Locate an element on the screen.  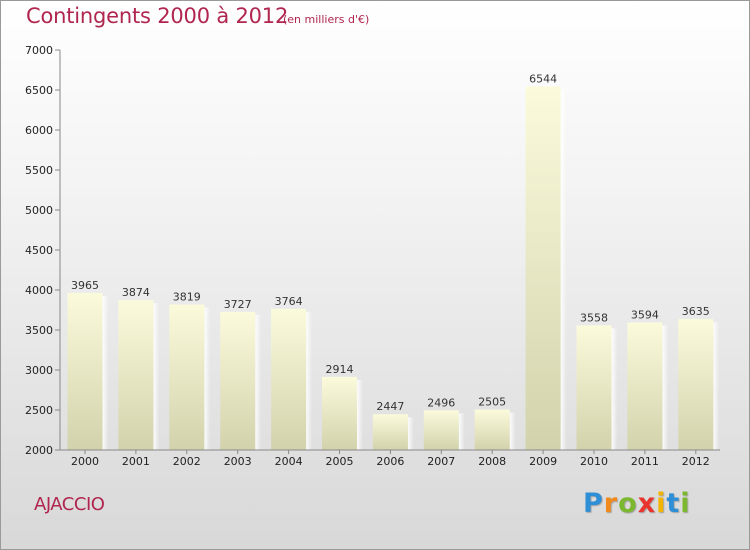
x-tick-label: 2002 is located at coordinates (187, 461).